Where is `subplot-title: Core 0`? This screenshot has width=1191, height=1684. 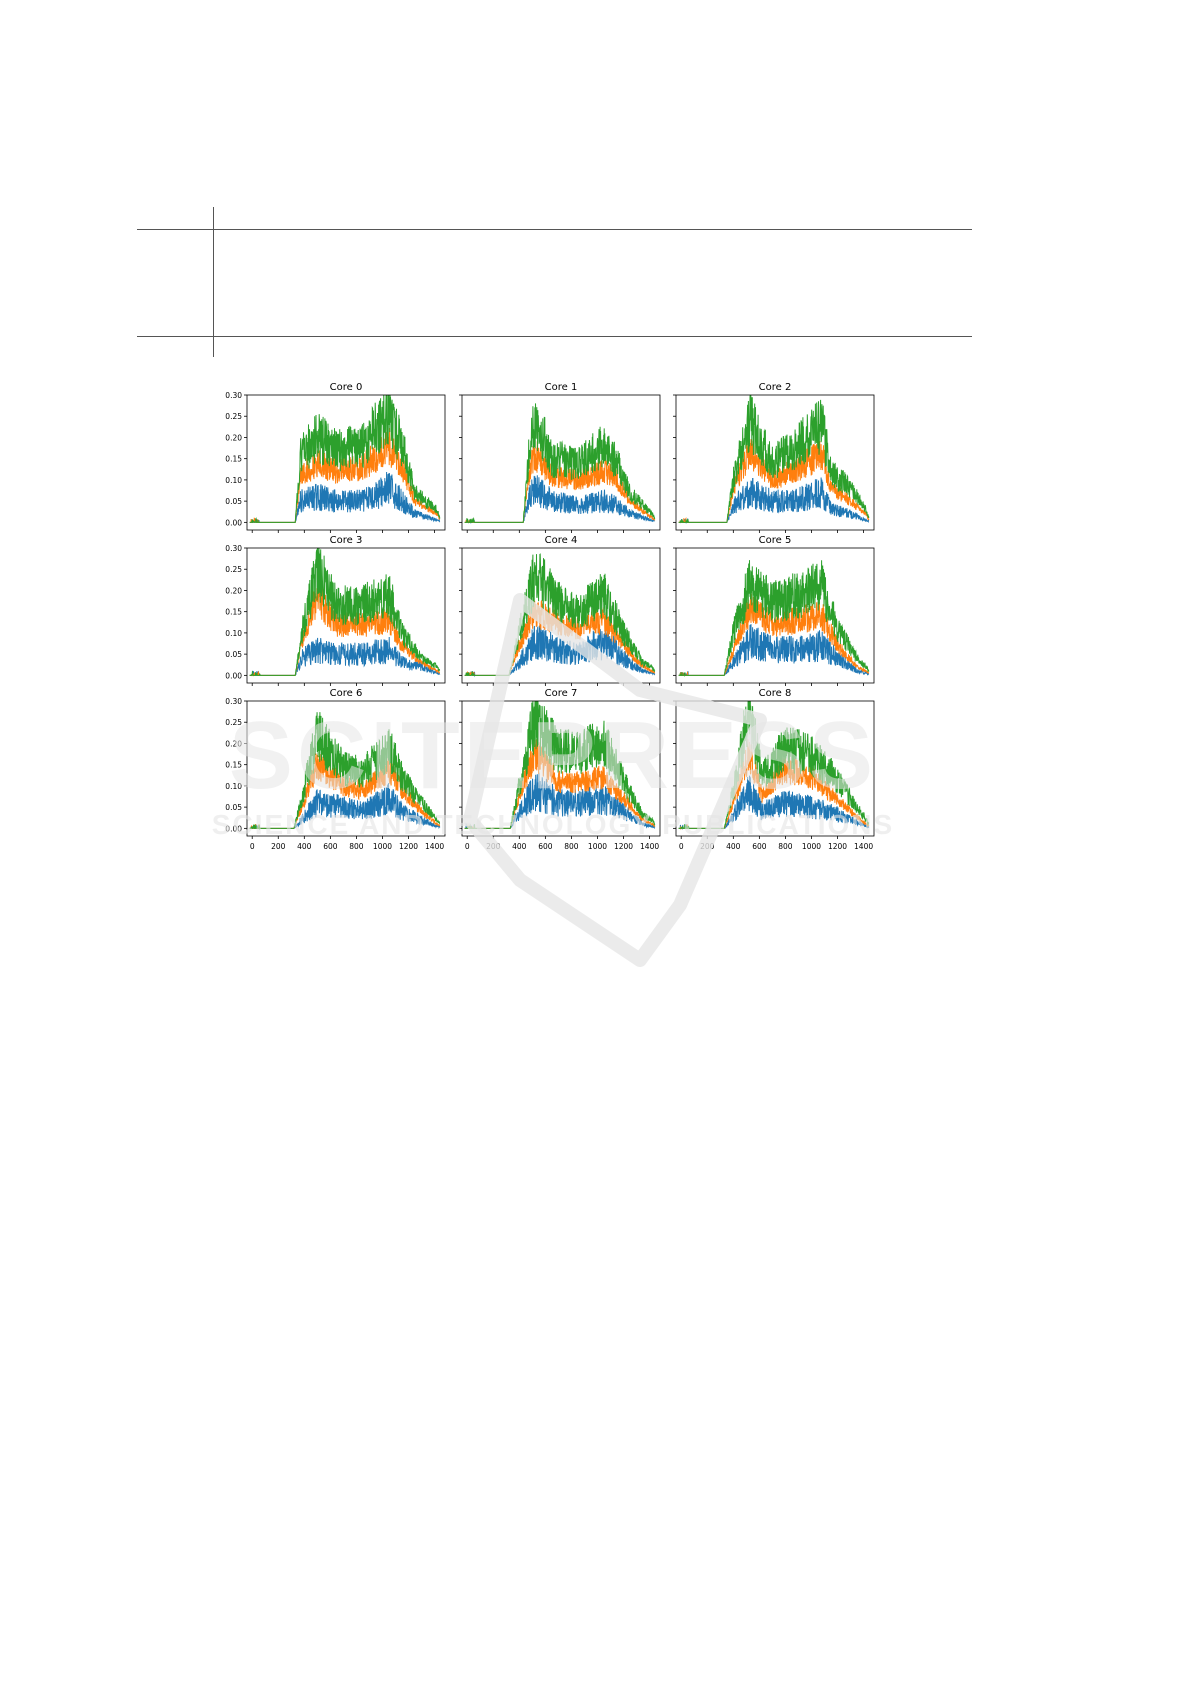
subplot-title: Core 0 is located at coordinates (346, 387).